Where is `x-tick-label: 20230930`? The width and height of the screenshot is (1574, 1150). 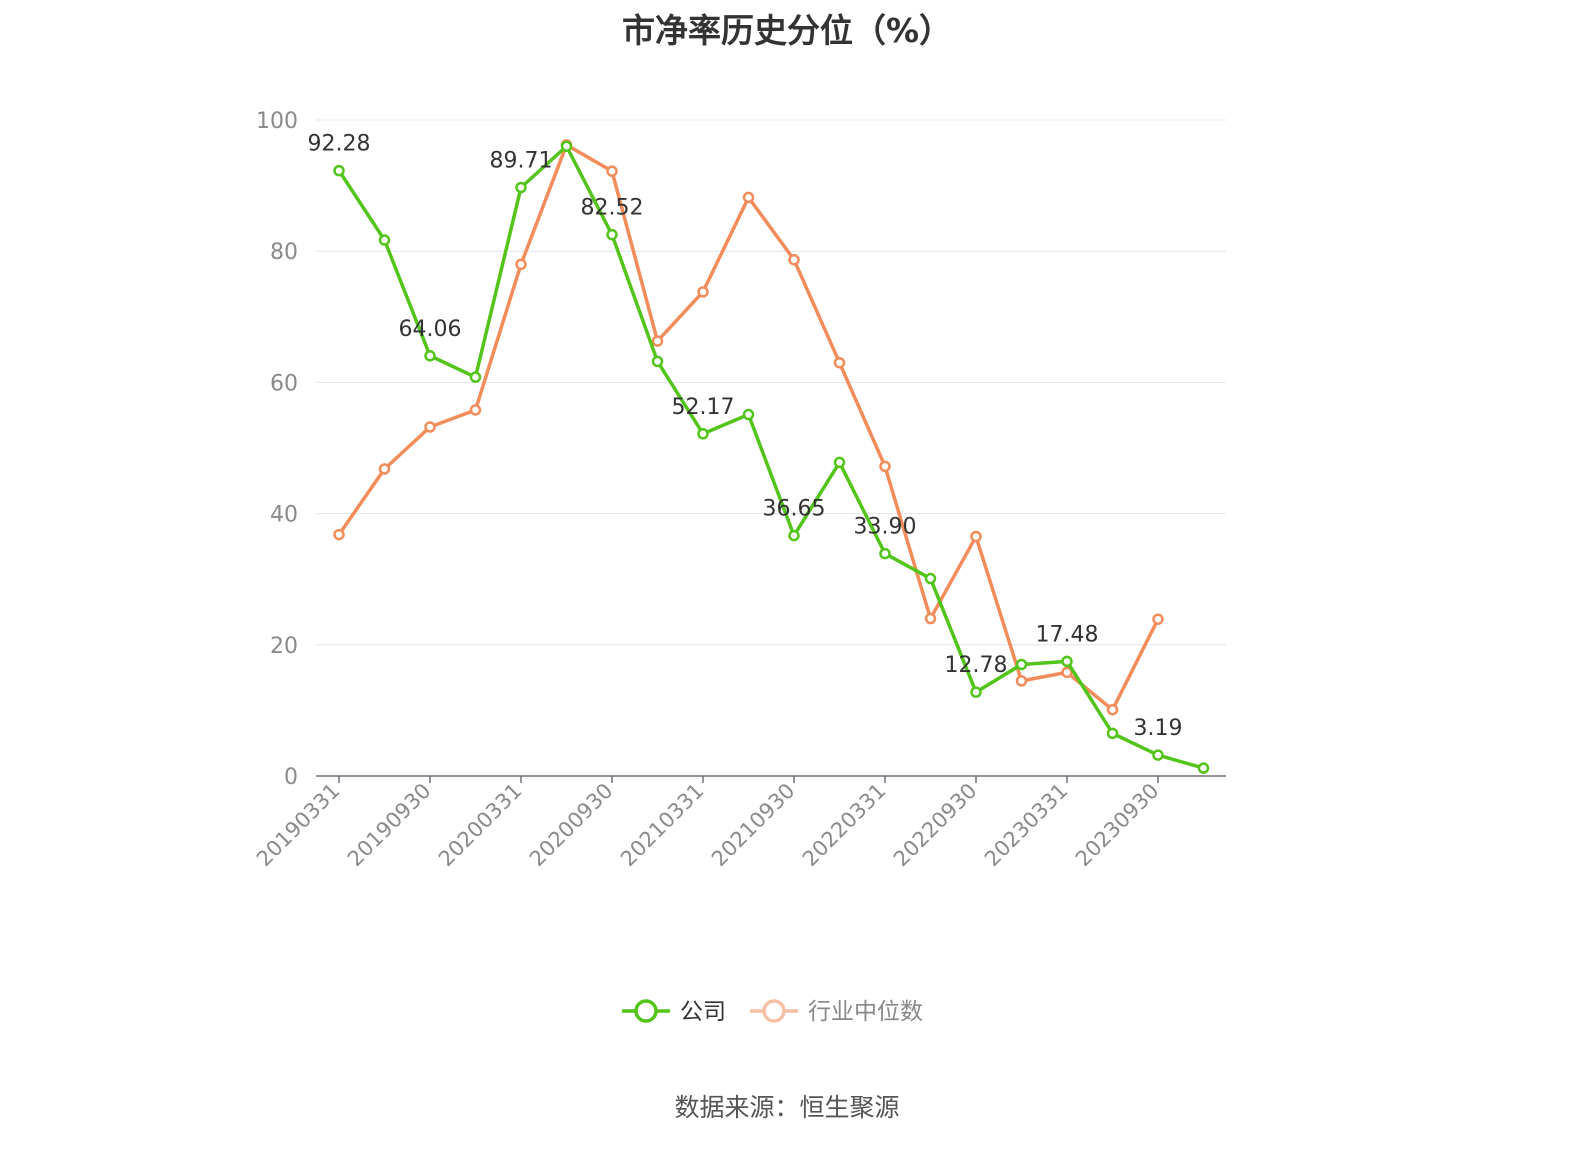
x-tick-label: 20230930 is located at coordinates (1117, 825).